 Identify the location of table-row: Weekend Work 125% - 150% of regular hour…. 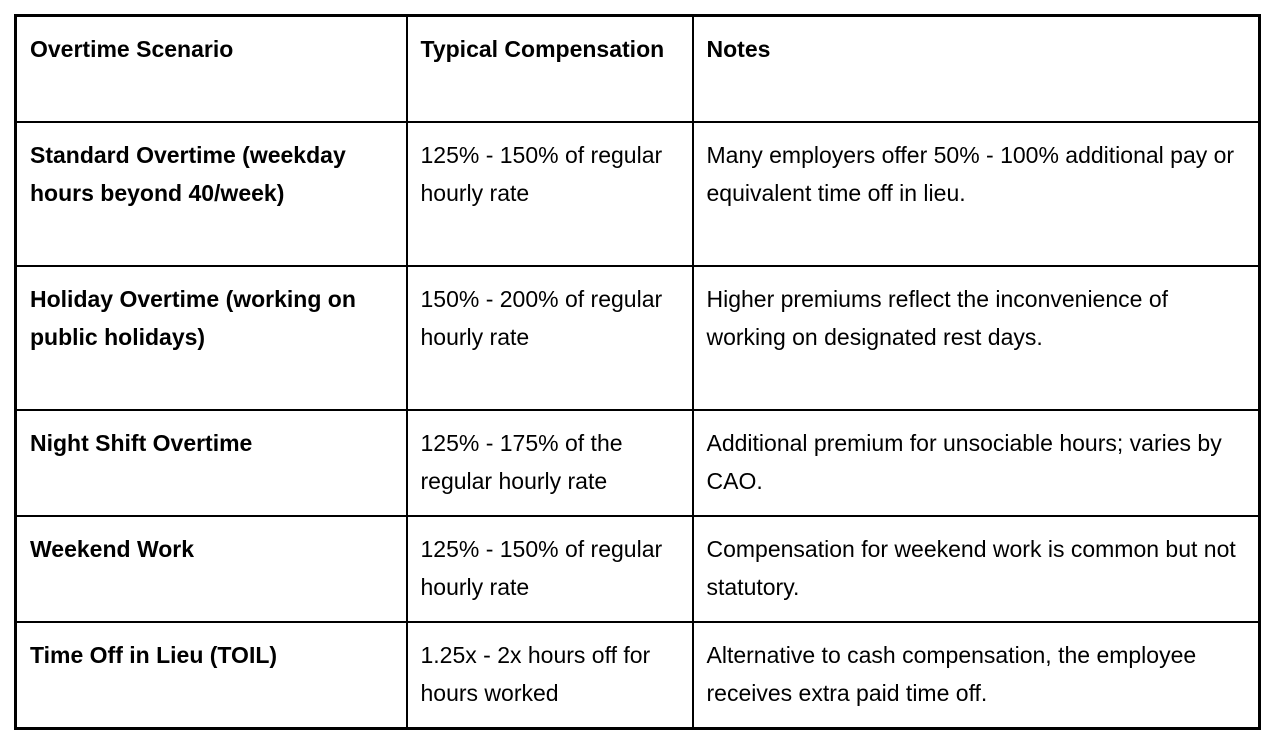
(637, 569).